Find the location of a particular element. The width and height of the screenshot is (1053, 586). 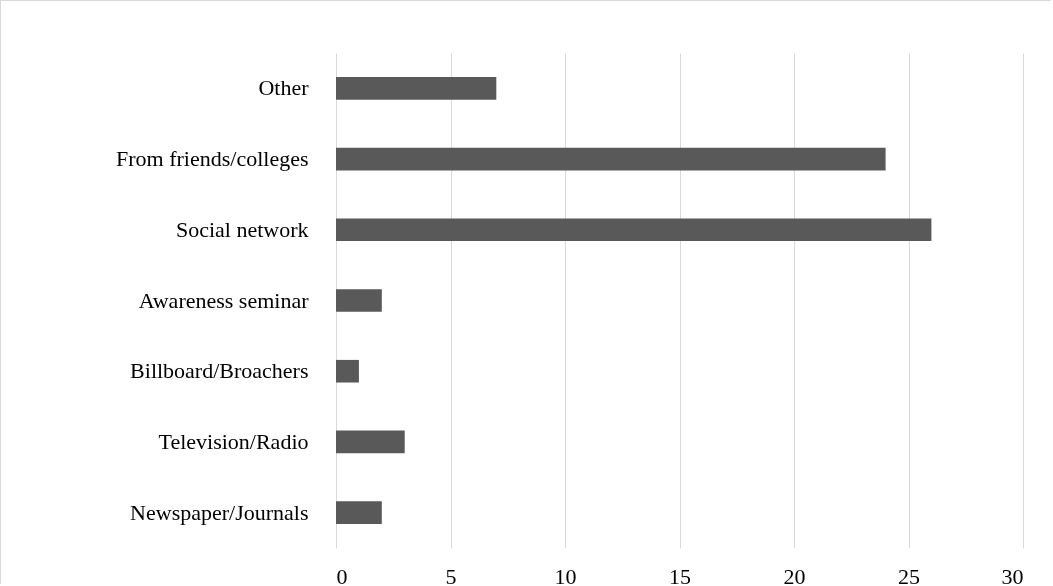

y-tick-label: Other is located at coordinates (284, 88).